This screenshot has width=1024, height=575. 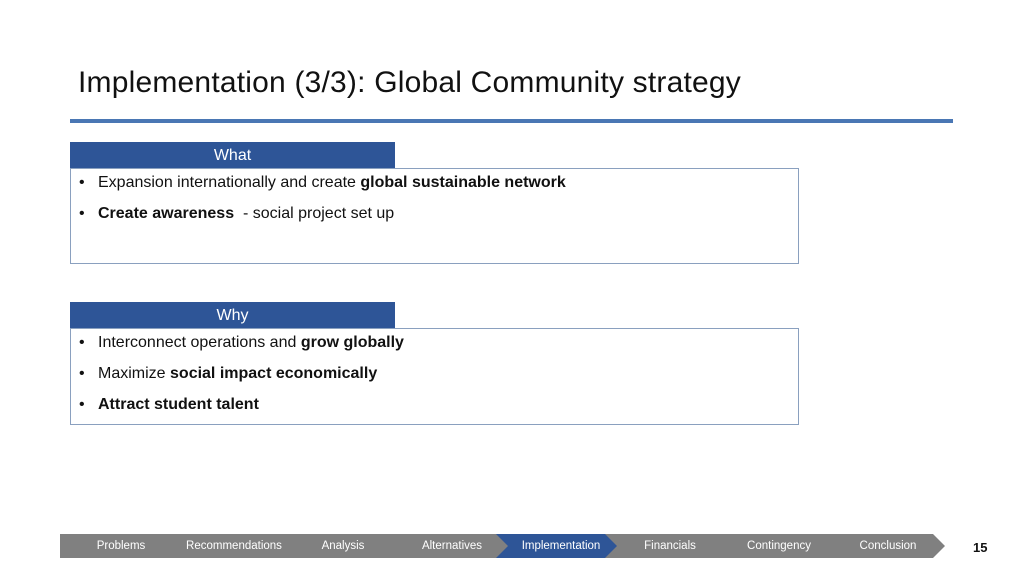 I want to click on nav-step-problems: Problems, so click(x=121, y=546).